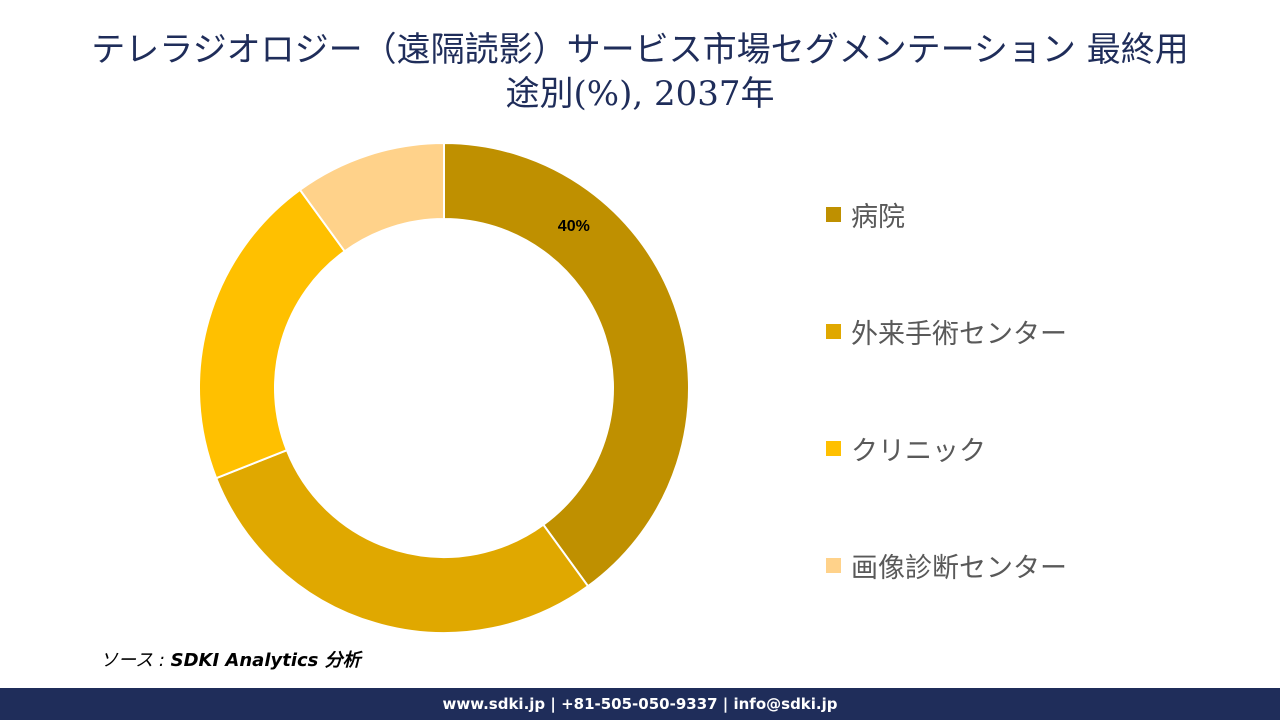 The height and width of the screenshot is (720, 1280). Describe the element at coordinates (878, 217) in the screenshot. I see `legend-label: 病院` at that location.